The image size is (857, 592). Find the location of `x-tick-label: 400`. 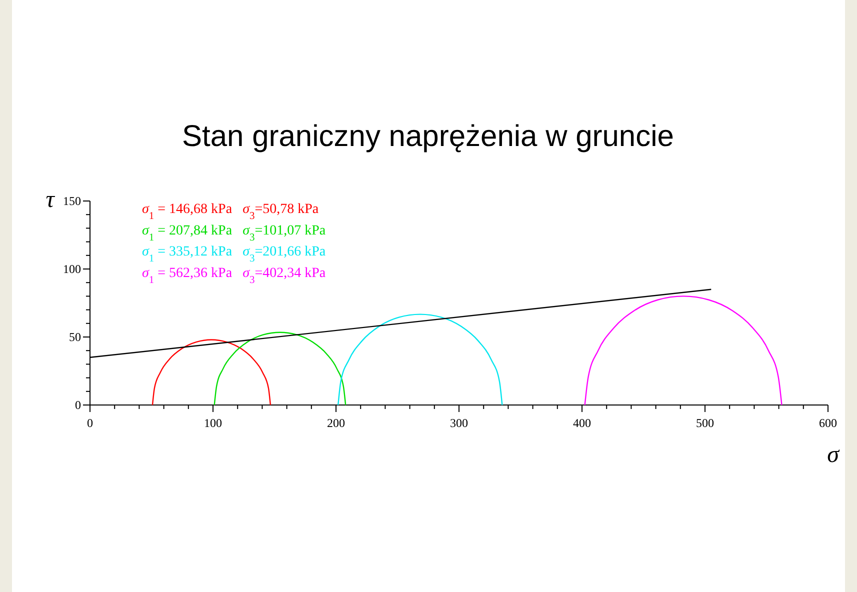

x-tick-label: 400 is located at coordinates (582, 423).